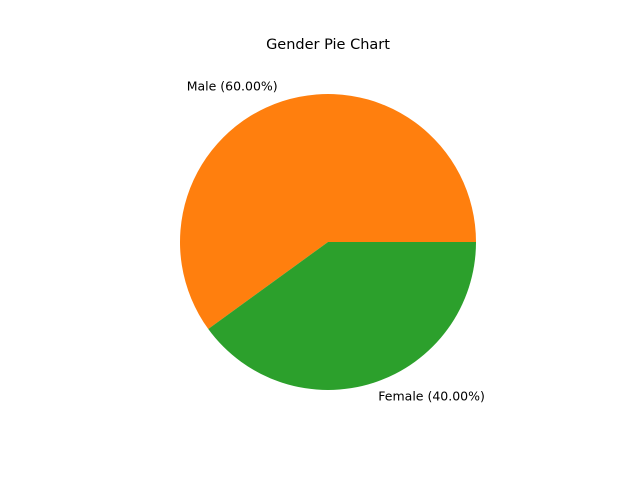 This screenshot has width=640, height=480. I want to click on pie-slice-female, so click(342, 316).